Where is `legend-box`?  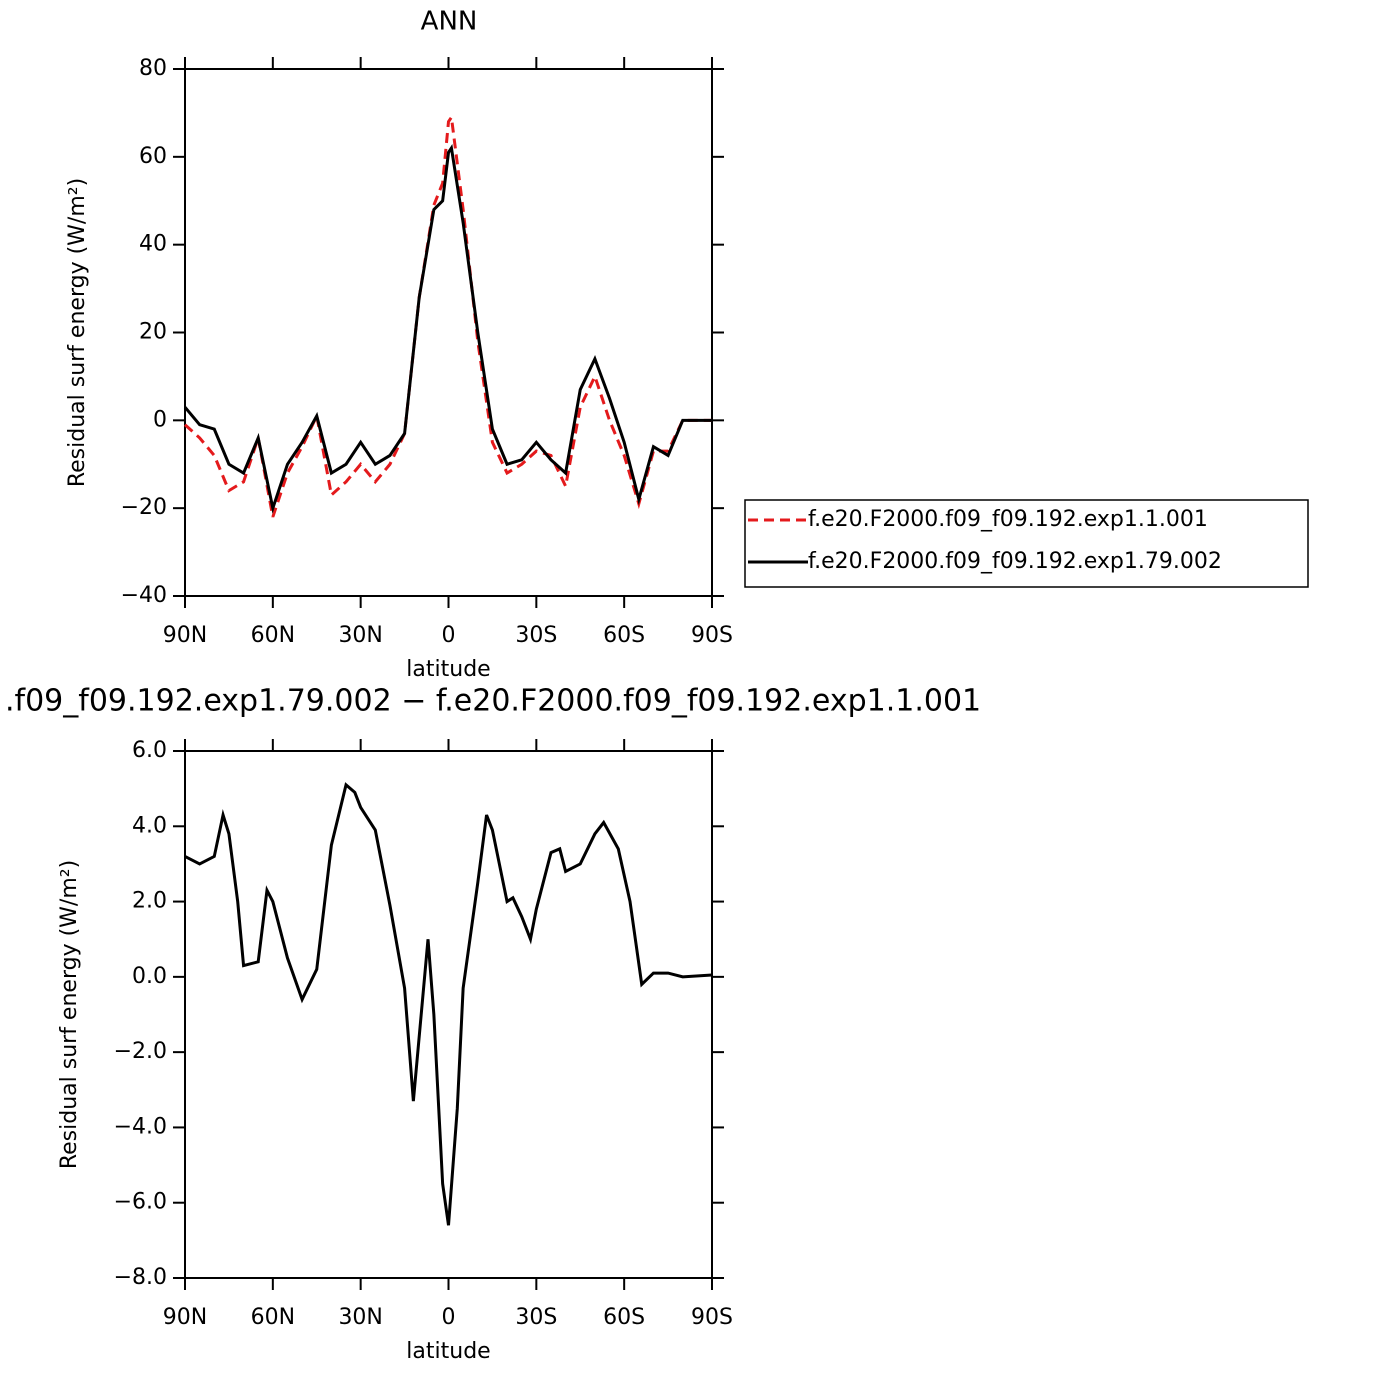 legend-box is located at coordinates (1026, 543).